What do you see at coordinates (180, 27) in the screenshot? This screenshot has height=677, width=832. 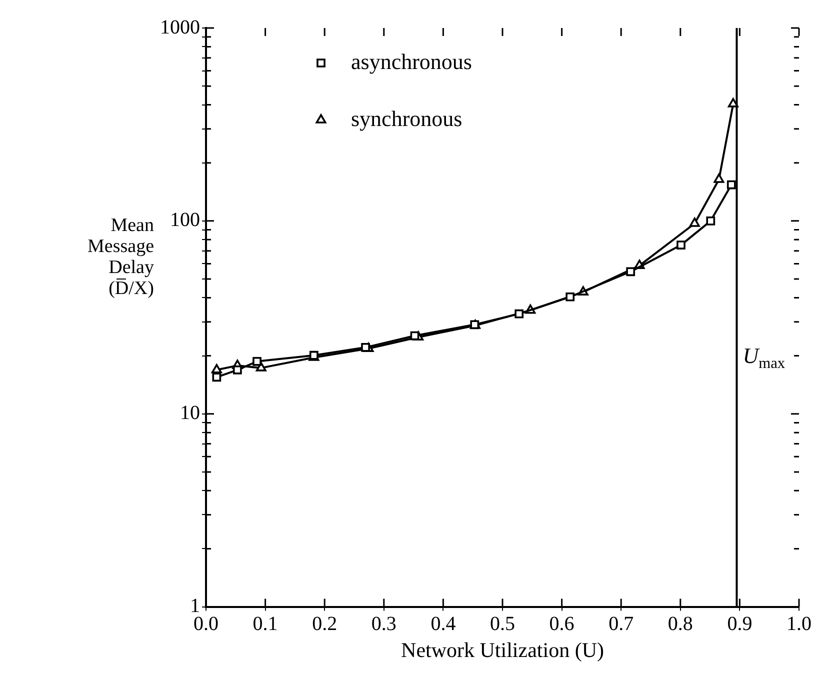 I see `y-tick-label: 1000` at bounding box center [180, 27].